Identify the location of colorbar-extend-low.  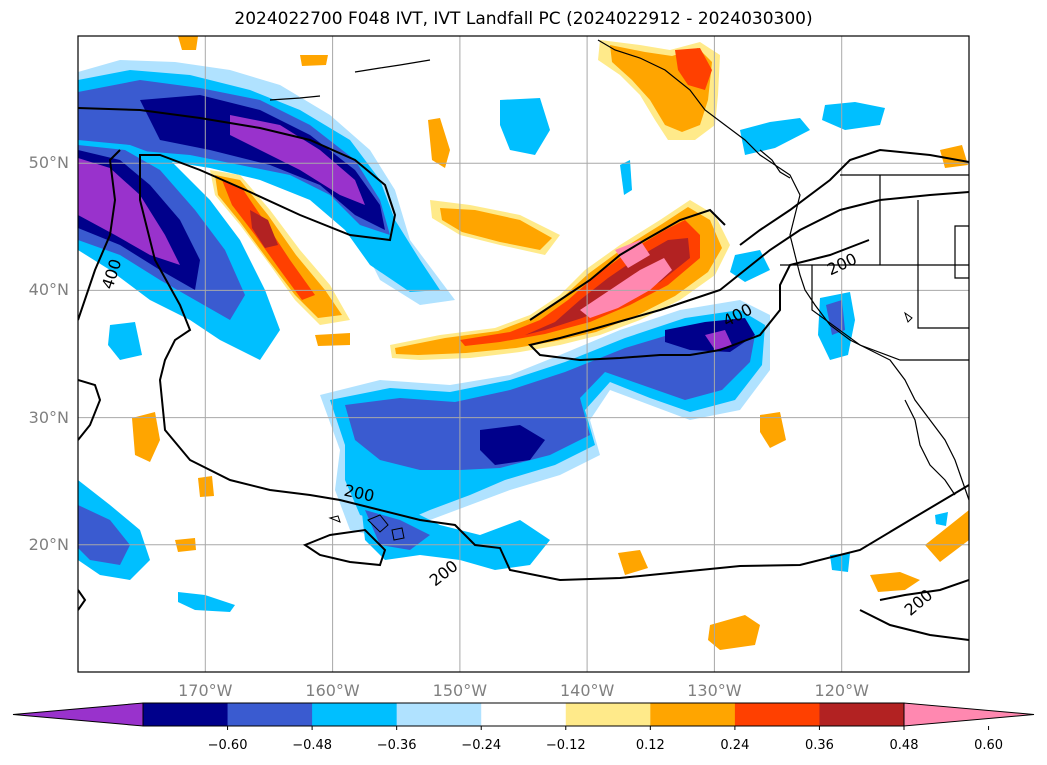
(78, 714).